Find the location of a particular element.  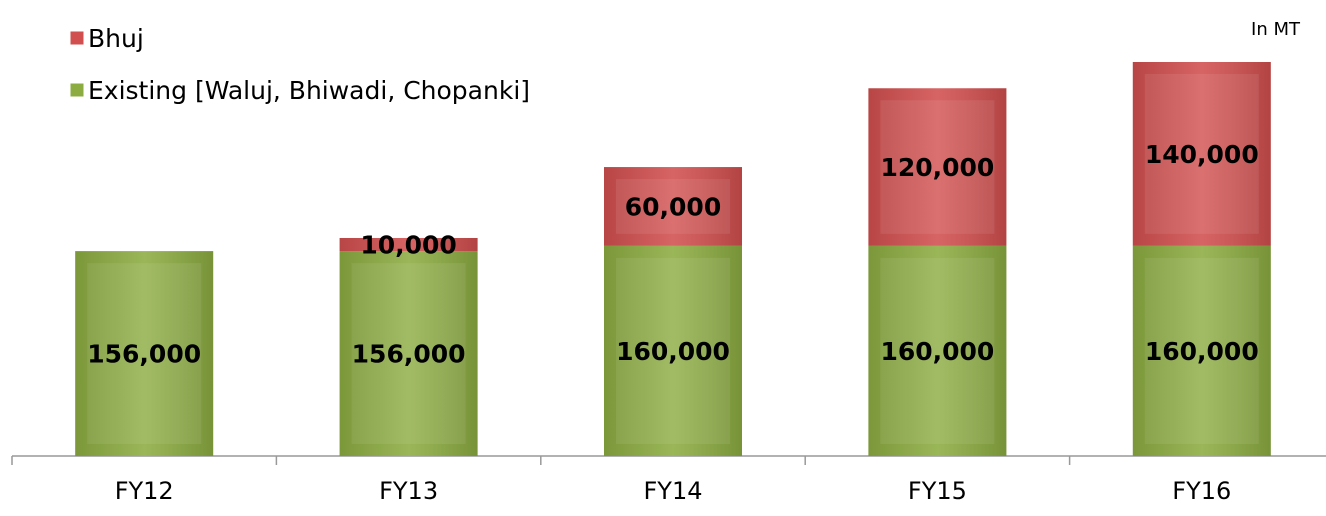

data-label: 10,000 is located at coordinates (408, 245).